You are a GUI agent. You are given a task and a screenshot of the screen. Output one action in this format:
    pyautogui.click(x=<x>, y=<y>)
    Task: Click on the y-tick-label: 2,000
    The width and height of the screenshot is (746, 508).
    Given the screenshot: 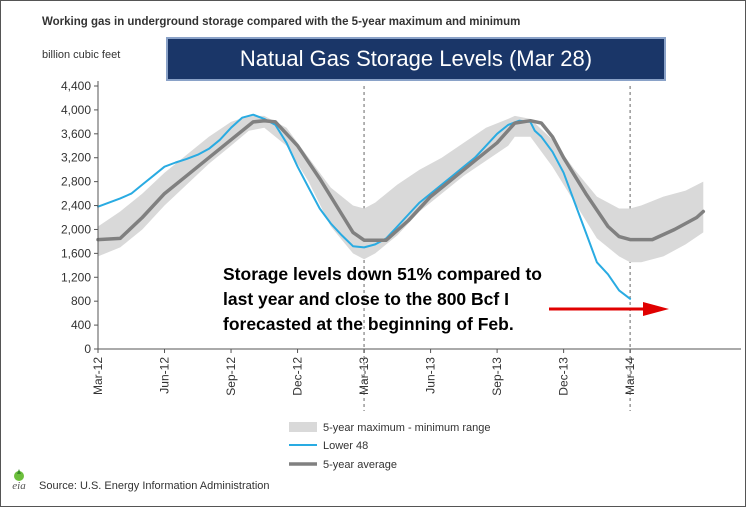 What is the action you would take?
    pyautogui.click(x=76, y=229)
    